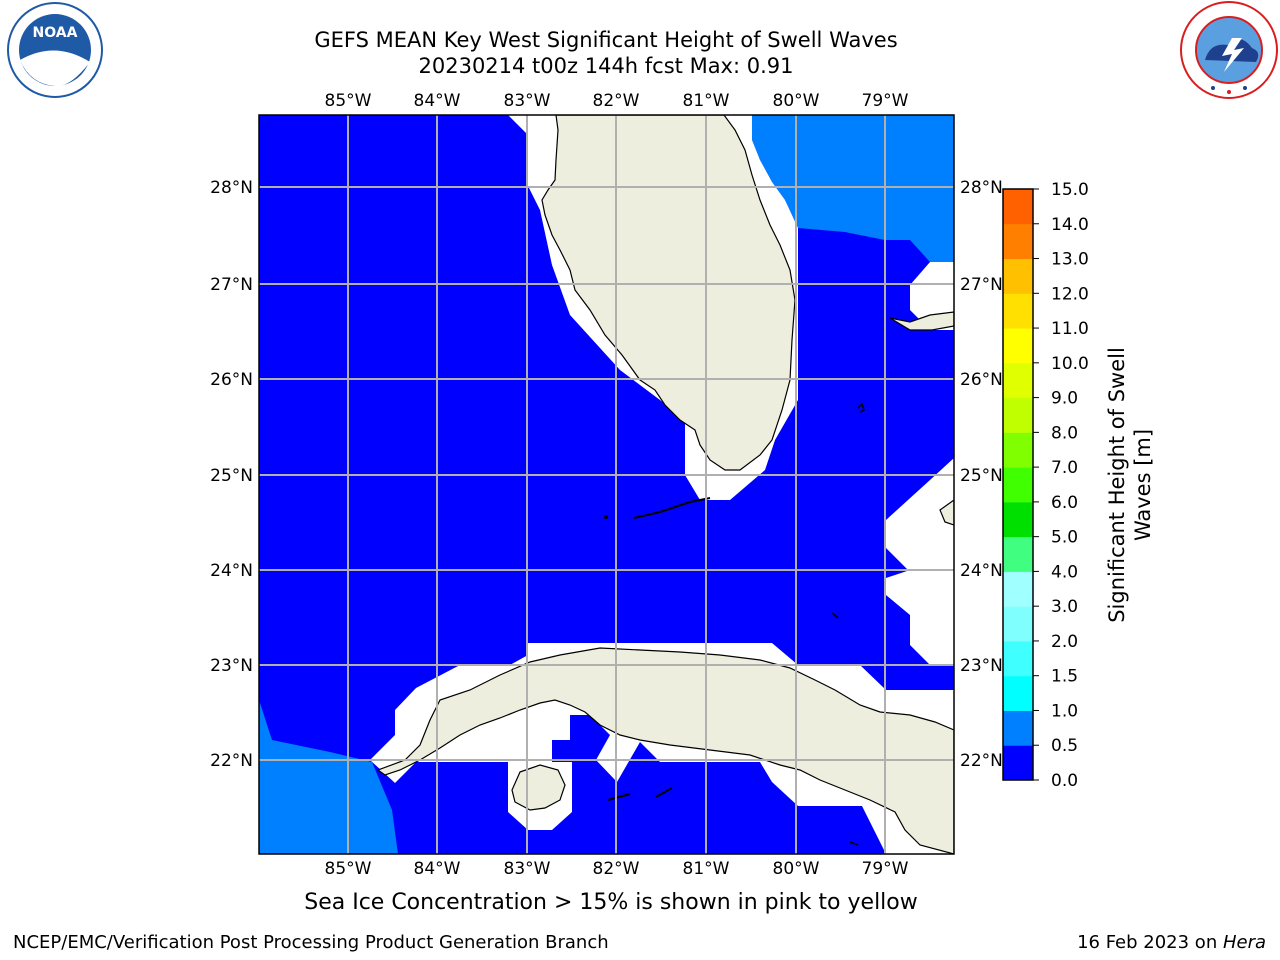  Describe the element at coordinates (231, 571) in the screenshot. I see `lat-label-left: 24°N` at that location.